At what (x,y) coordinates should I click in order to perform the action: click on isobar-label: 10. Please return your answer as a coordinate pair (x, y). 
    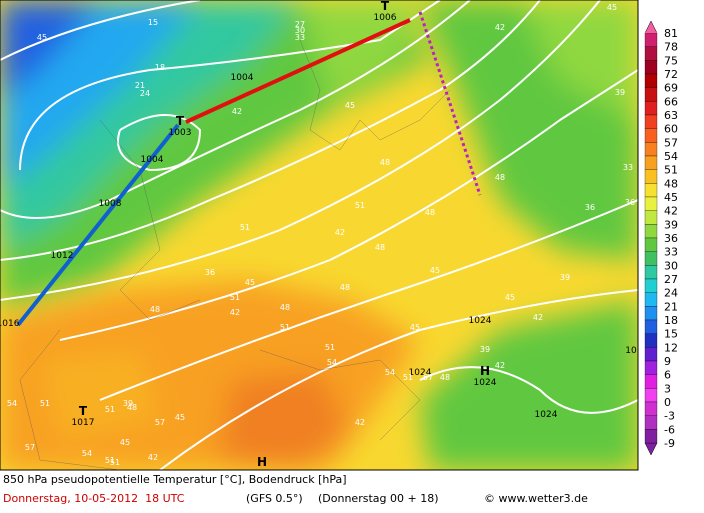
    Looking at the image, I should click on (631, 351).